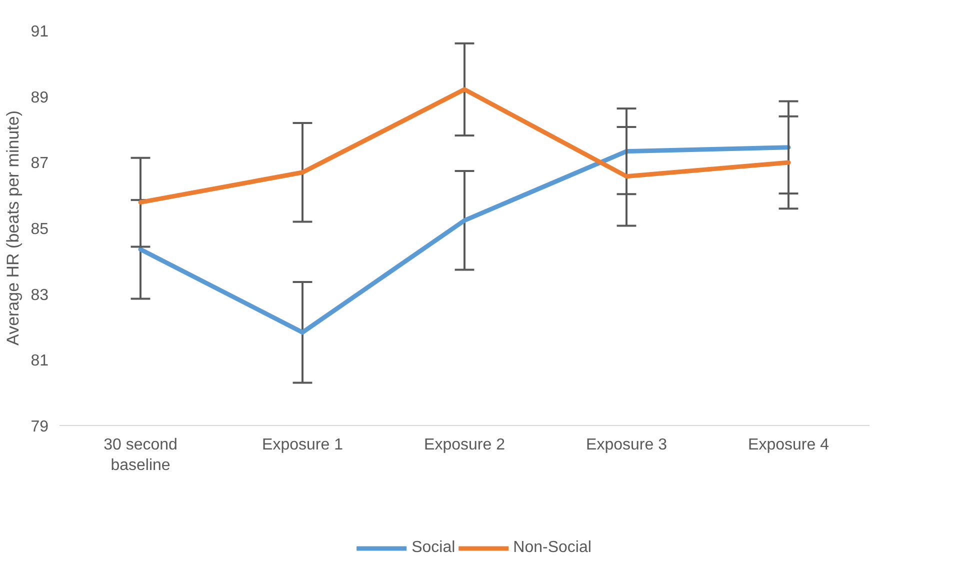 The image size is (956, 579). What do you see at coordinates (39, 163) in the screenshot?
I see `y-tick-label: 87` at bounding box center [39, 163].